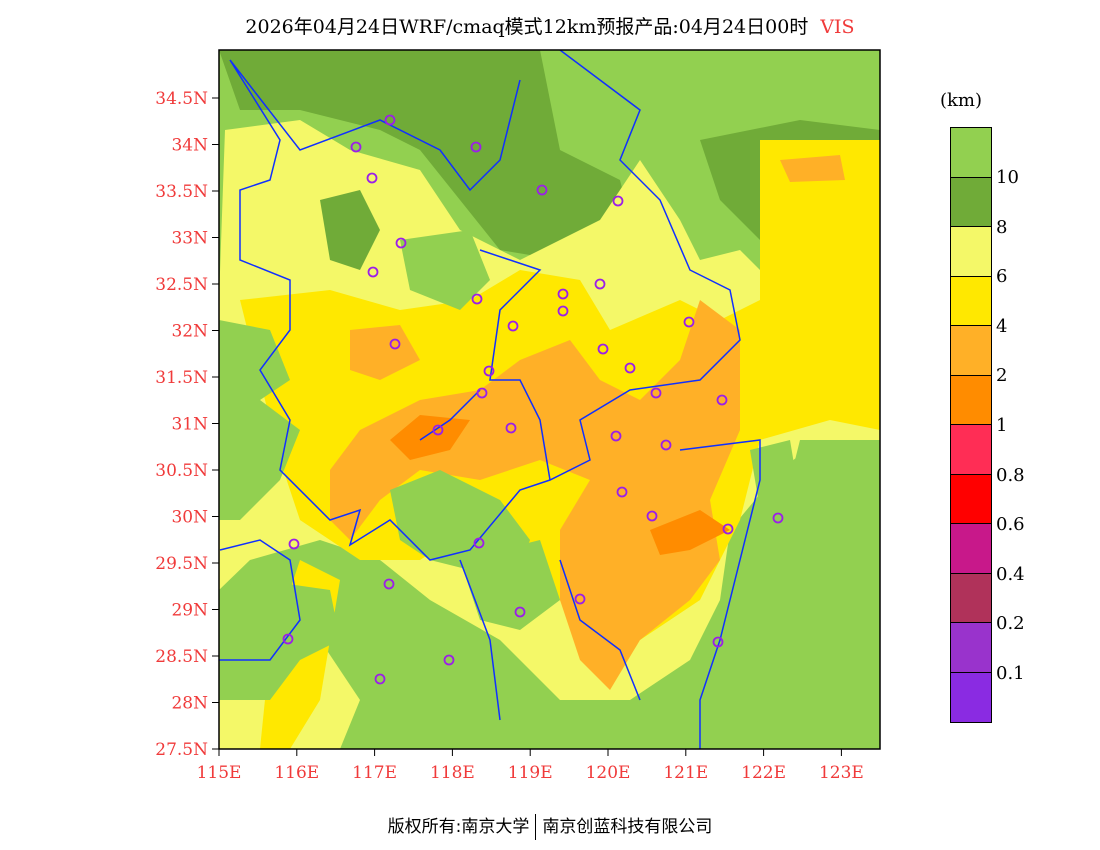 Image resolution: width=1100 pixels, height=850 pixels. What do you see at coordinates (627, 827) in the screenshot?
I see `copyright-right: 南京创蓝科技有限公司` at bounding box center [627, 827].